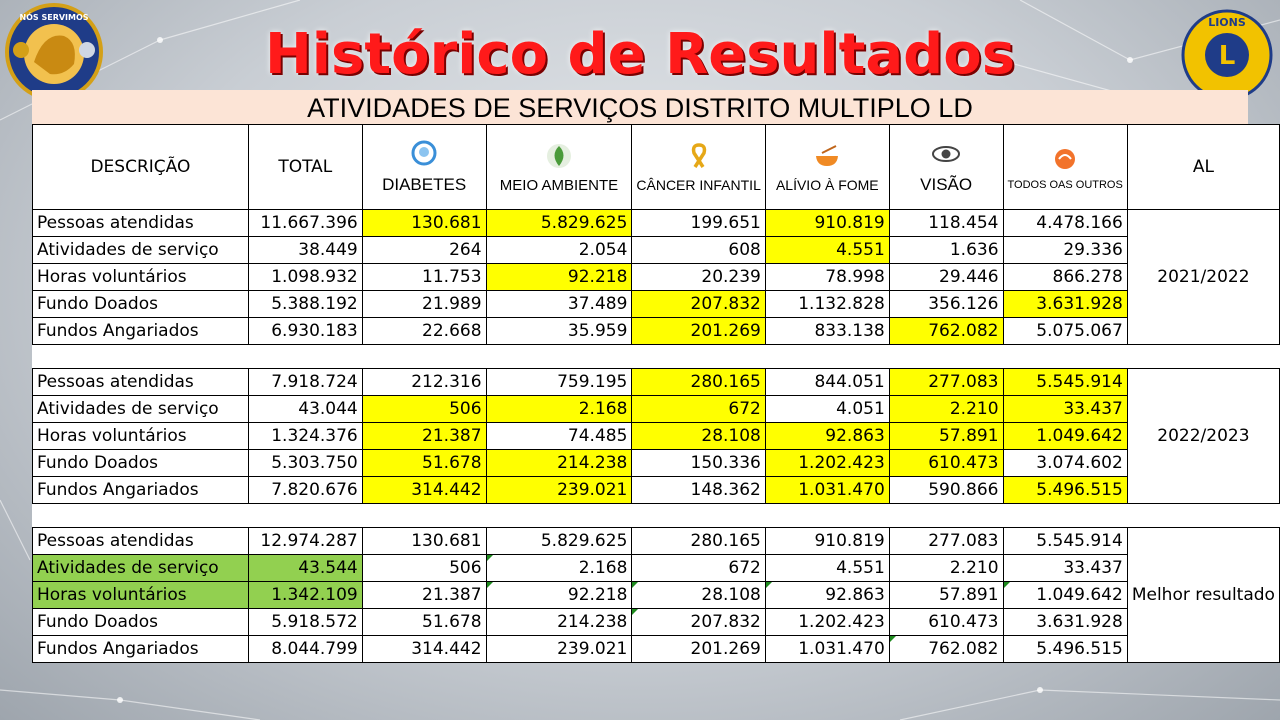 This screenshot has width=1280, height=720. I want to click on cell-cancer: 199.651, so click(698, 223).